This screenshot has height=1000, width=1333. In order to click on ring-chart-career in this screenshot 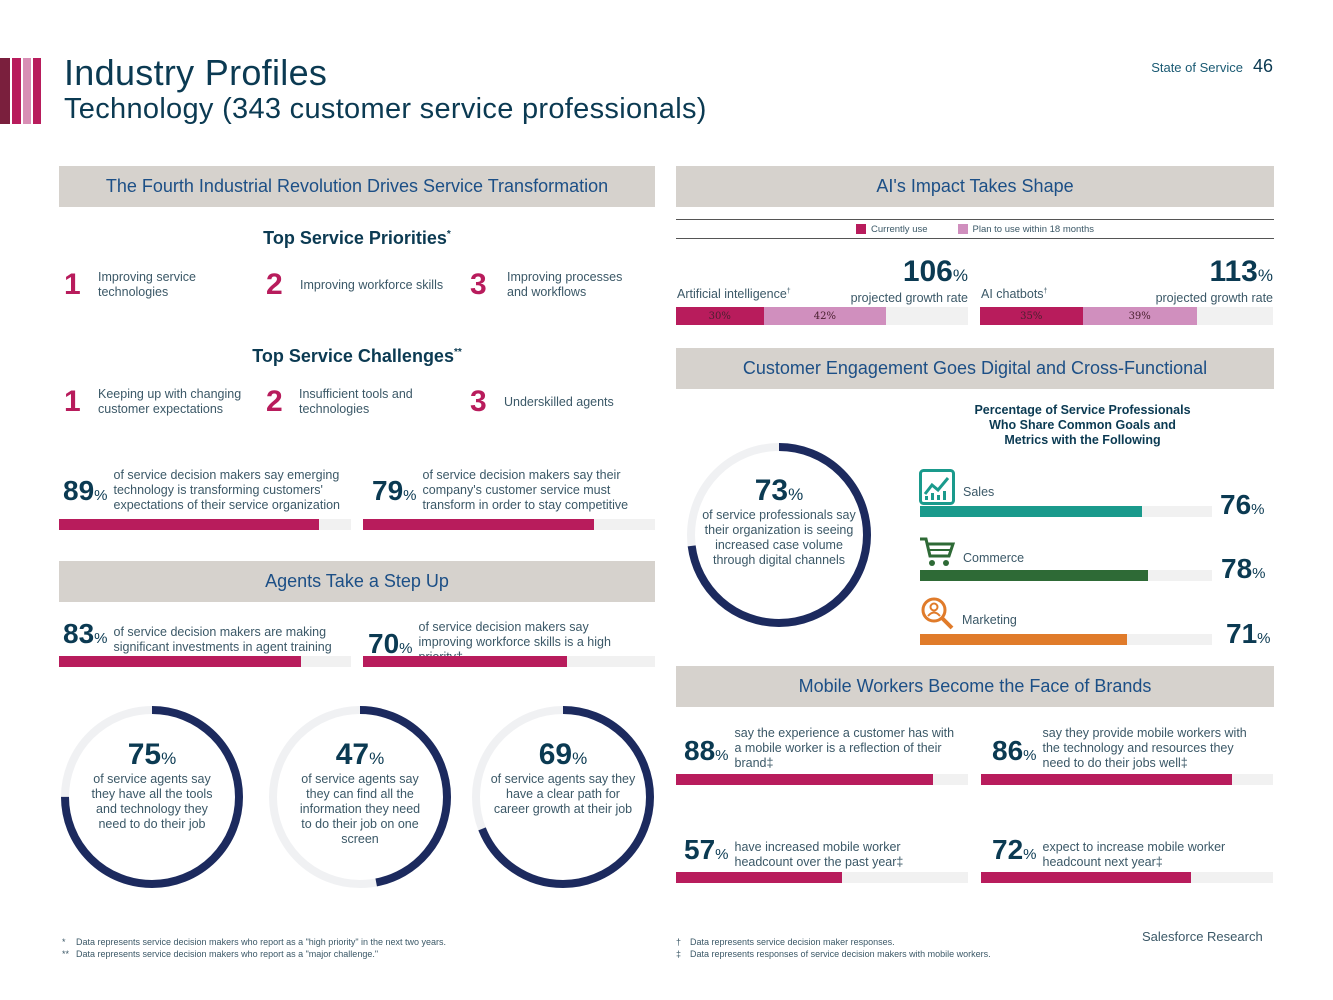, I will do `click(563, 797)`.